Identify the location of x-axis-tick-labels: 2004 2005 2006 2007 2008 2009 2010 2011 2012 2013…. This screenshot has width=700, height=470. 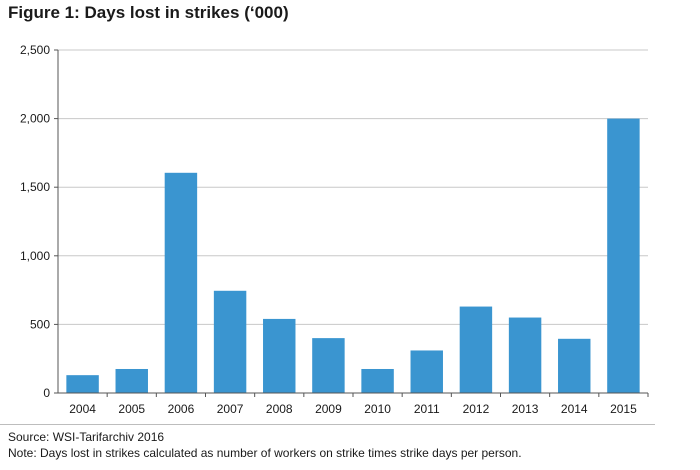
(359, 404).